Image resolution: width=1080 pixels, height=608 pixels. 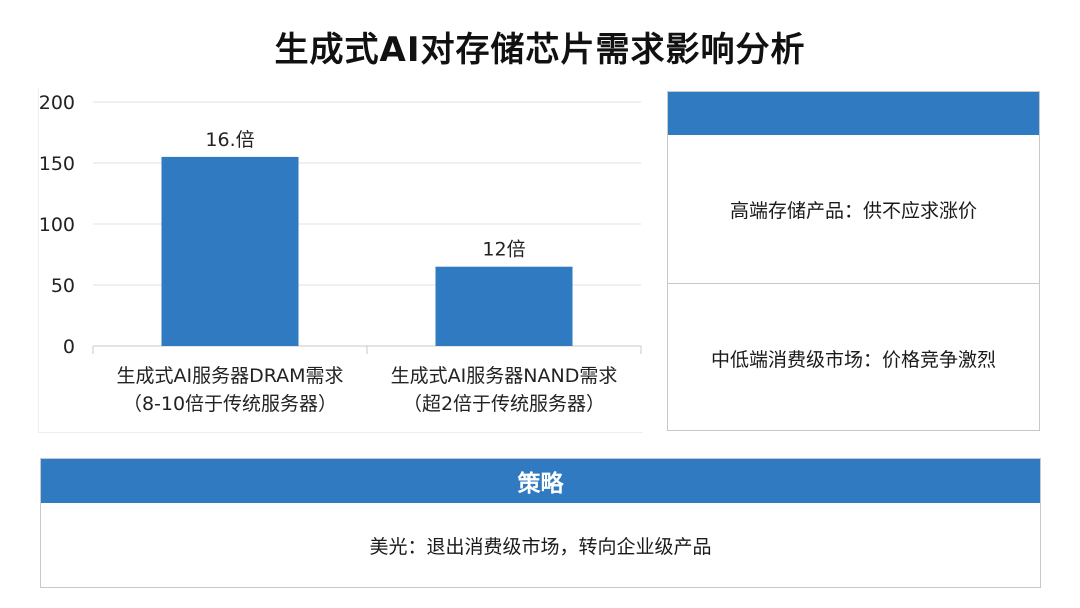 What do you see at coordinates (853, 210) in the screenshot?
I see `impact-item-high-end: 高端存储产品：供不应求涨价` at bounding box center [853, 210].